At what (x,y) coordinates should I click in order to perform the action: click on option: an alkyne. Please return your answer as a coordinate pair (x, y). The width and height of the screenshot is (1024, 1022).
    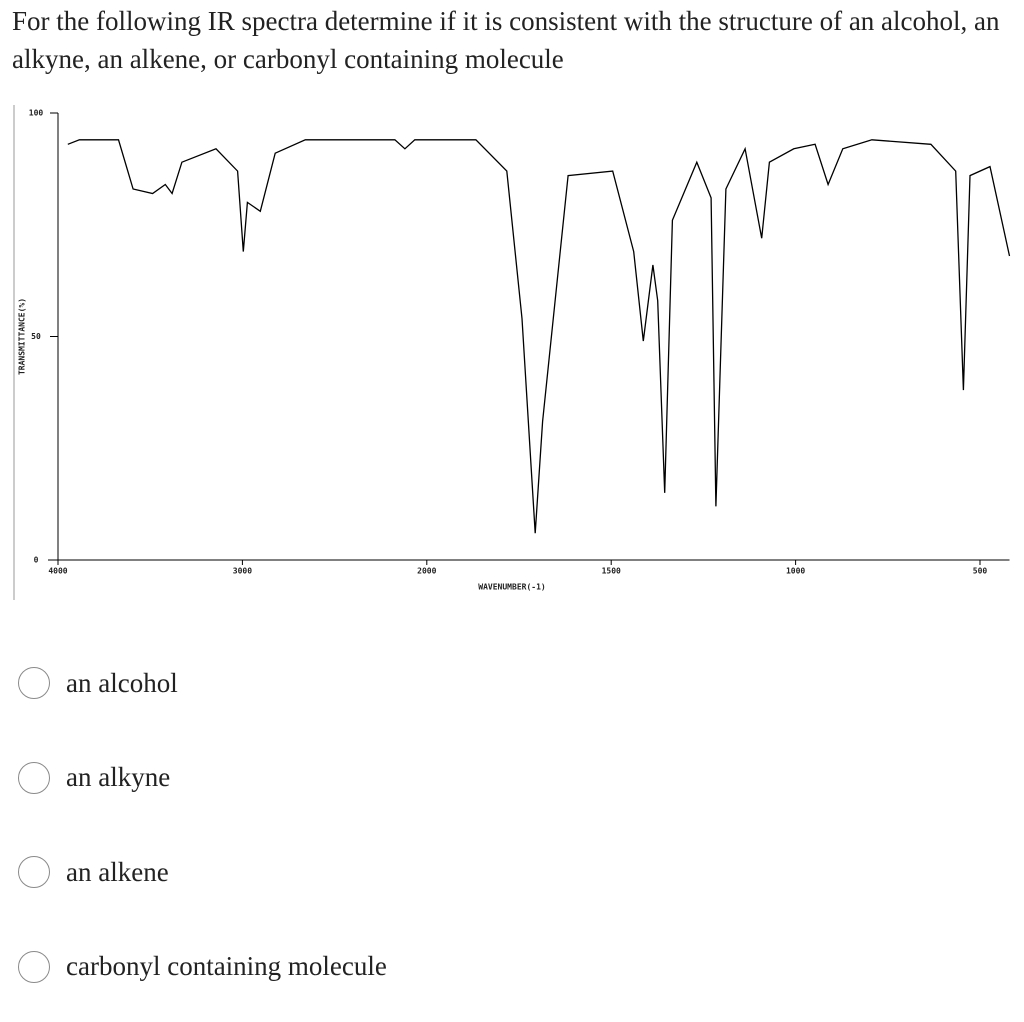
    Looking at the image, I should click on (94, 778).